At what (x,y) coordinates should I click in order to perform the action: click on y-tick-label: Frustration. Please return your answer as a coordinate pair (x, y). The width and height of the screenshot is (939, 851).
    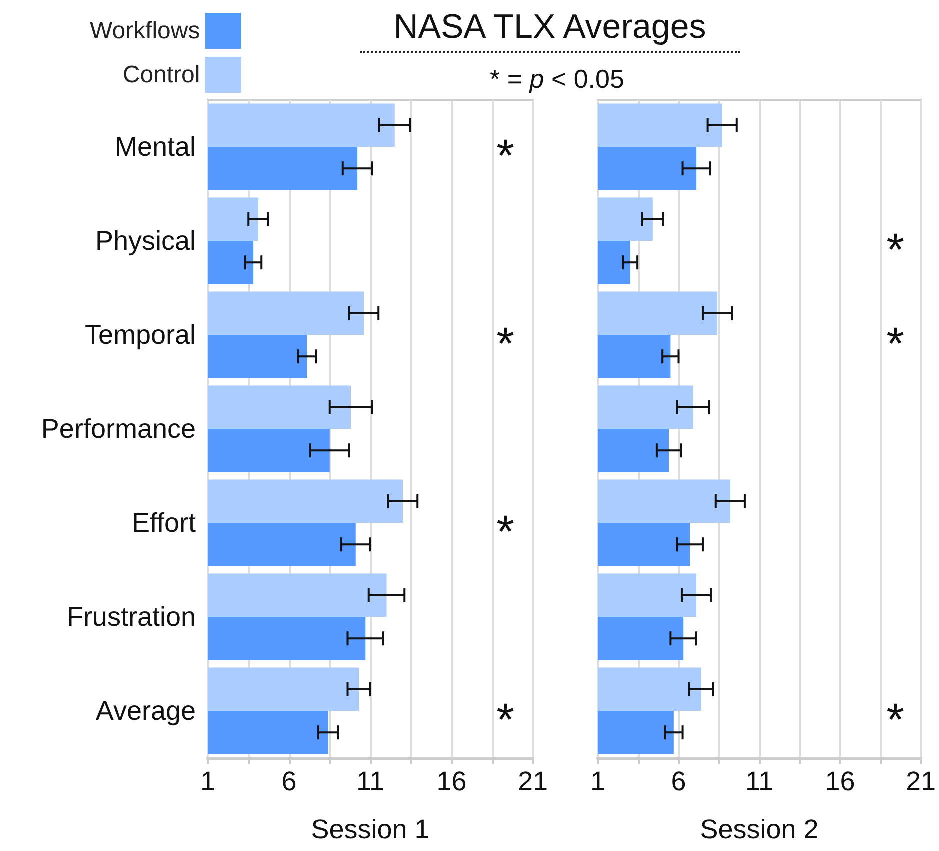
    Looking at the image, I should click on (131, 617).